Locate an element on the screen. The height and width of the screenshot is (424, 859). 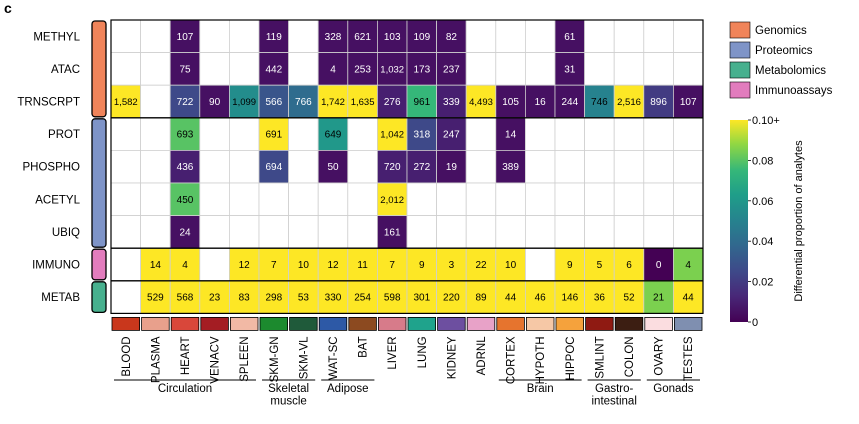
colorbar-title: Differential proportion of analytes is located at coordinates (799, 221).